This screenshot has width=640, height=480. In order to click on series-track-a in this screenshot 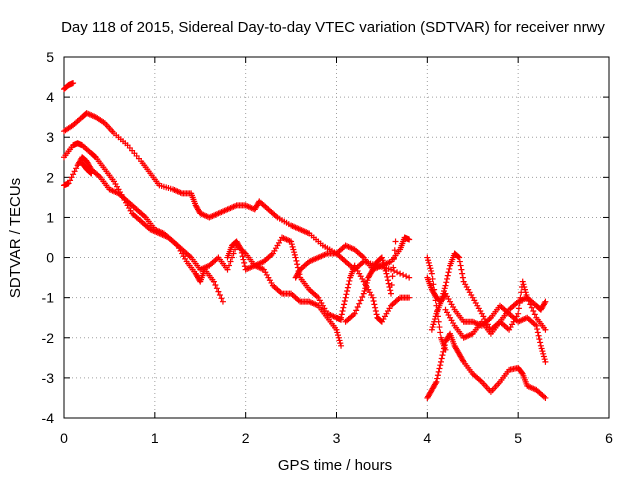, I will do `click(69, 86)`.